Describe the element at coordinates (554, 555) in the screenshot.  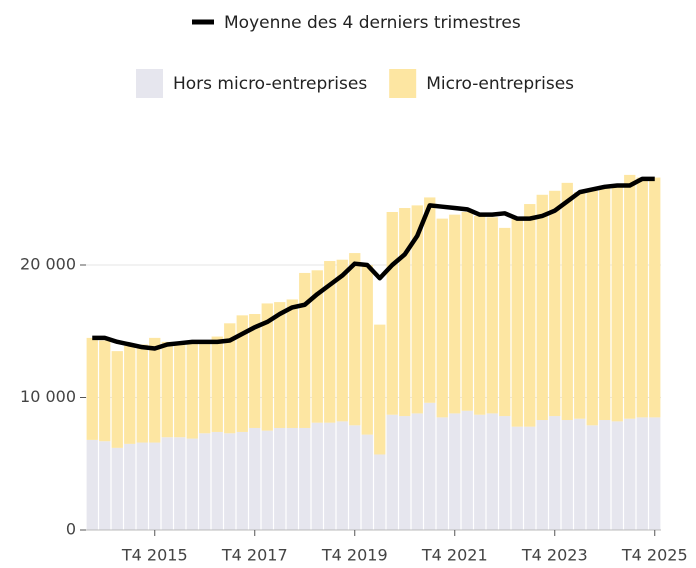
I see `x-tick-label: T4 2023` at that location.